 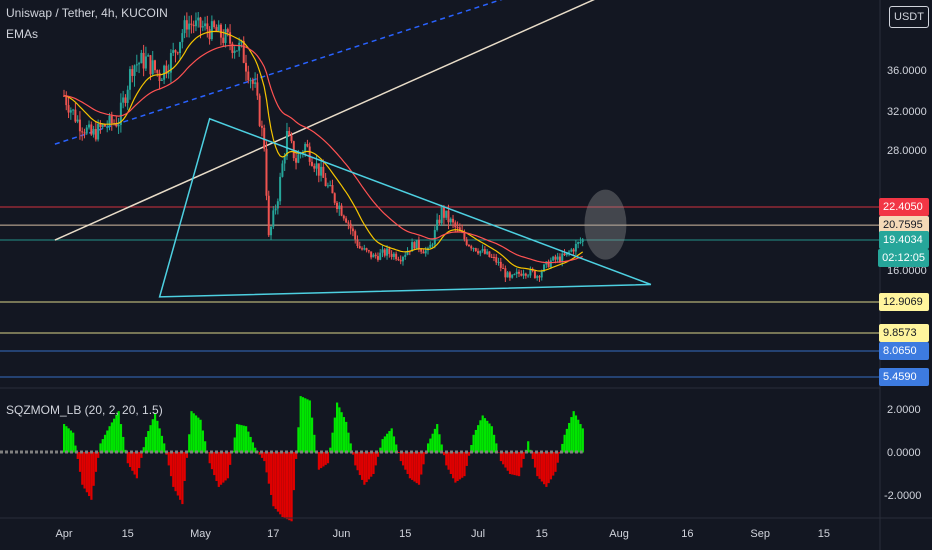 I want to click on oscillator-label: SQZMOM_LB (20, 2, 20, 1.5), so click(x=84, y=410).